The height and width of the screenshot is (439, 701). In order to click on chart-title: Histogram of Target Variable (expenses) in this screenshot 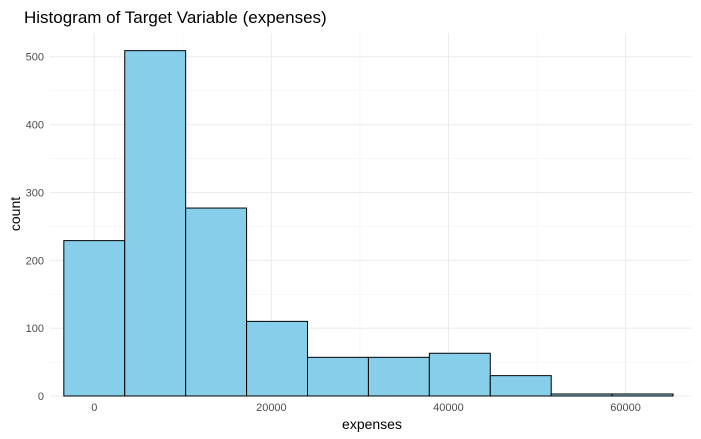, I will do `click(175, 17)`.